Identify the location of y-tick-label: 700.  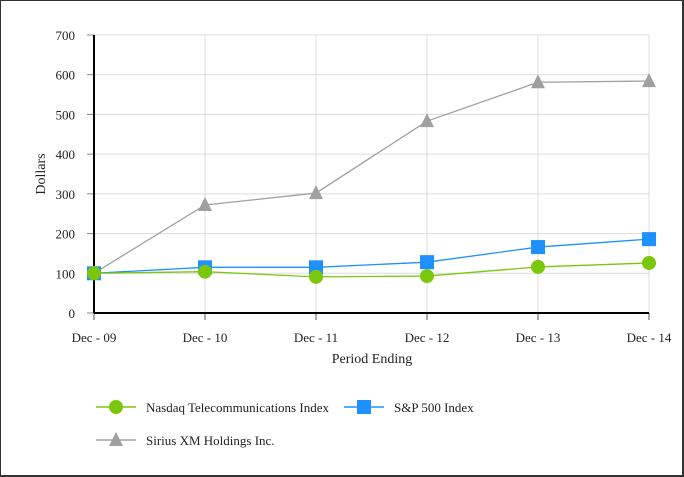
(66, 35).